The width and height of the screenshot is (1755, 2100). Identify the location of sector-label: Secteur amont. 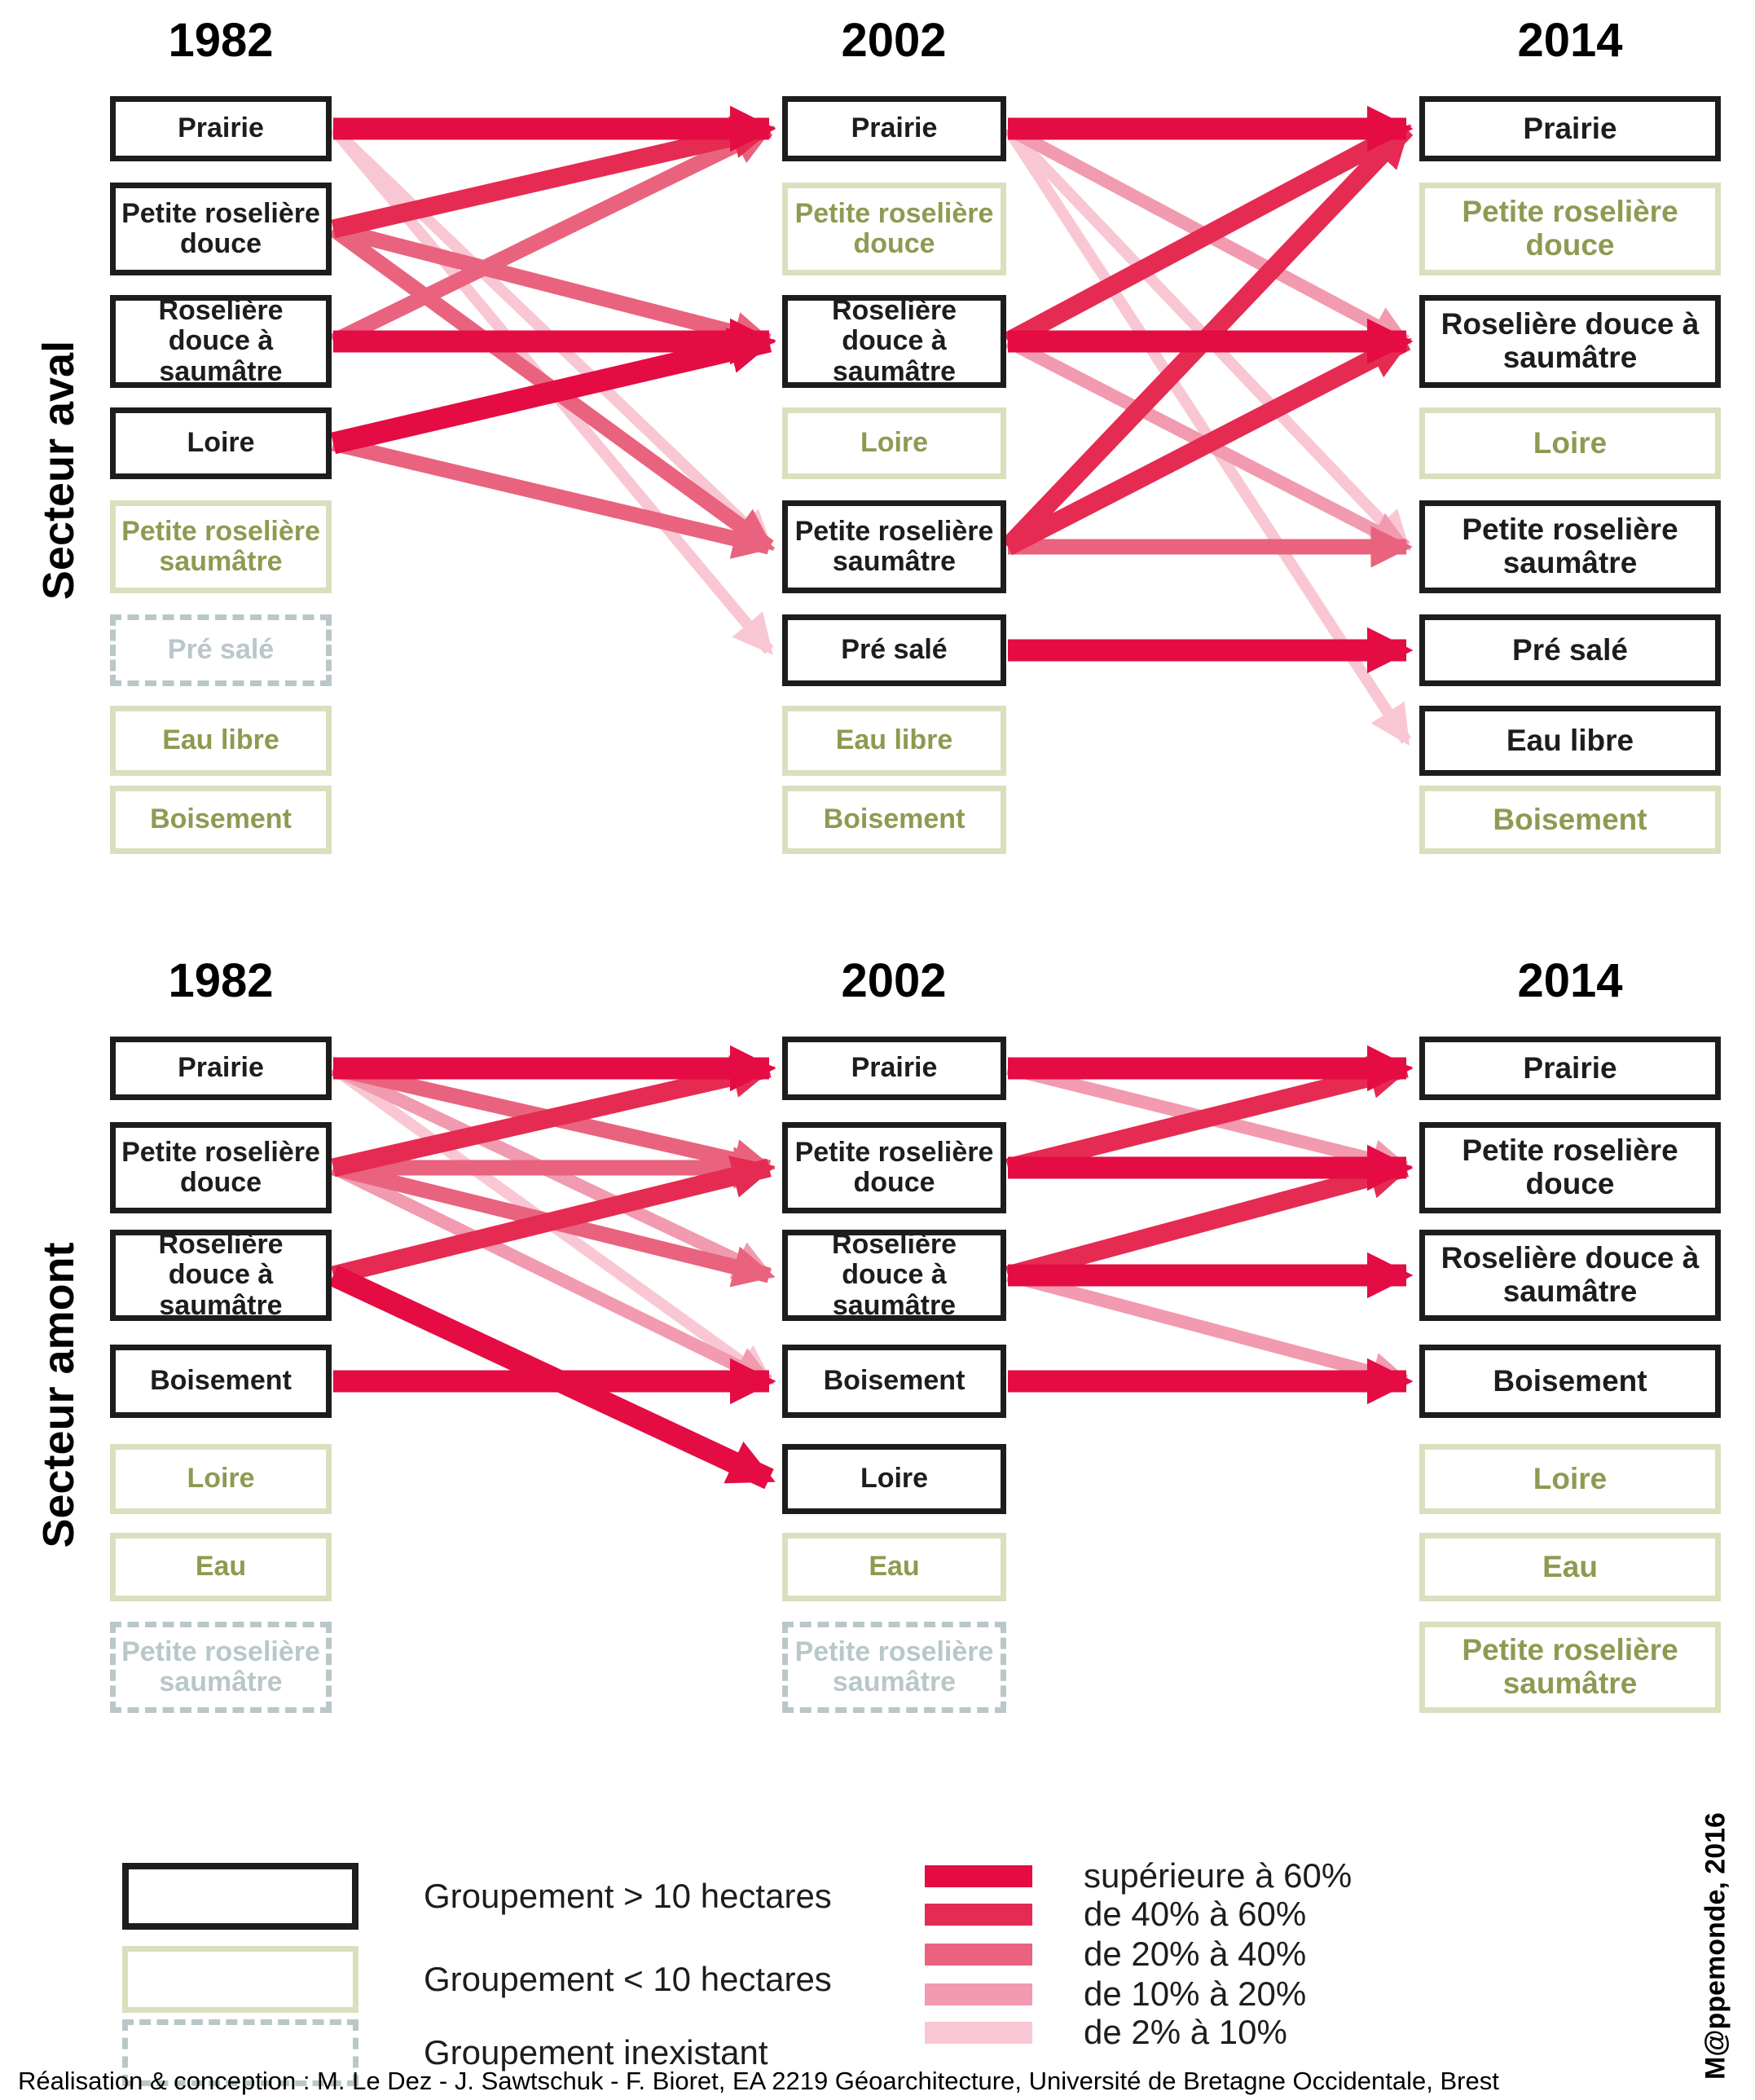
(59, 1395).